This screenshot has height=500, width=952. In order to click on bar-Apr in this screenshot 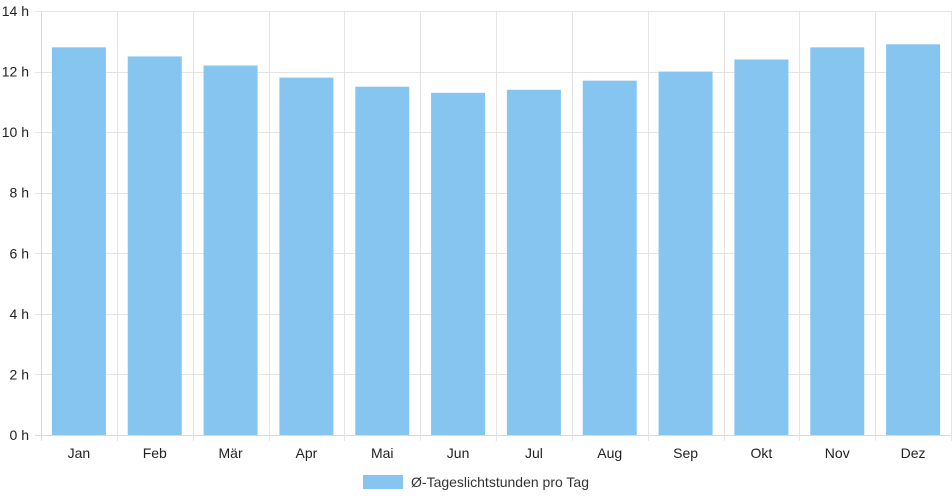, I will do `click(306, 256)`.